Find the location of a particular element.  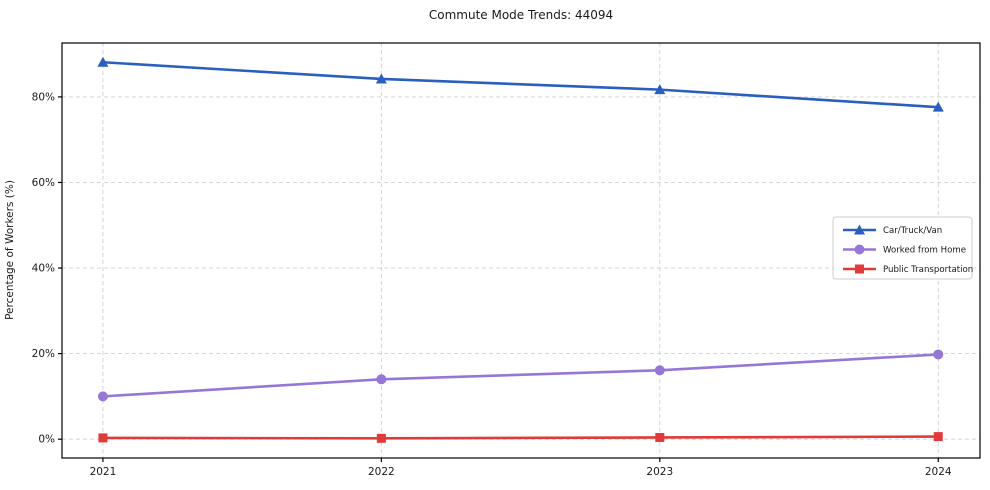

y-tick-label: 0% is located at coordinates (46, 440).